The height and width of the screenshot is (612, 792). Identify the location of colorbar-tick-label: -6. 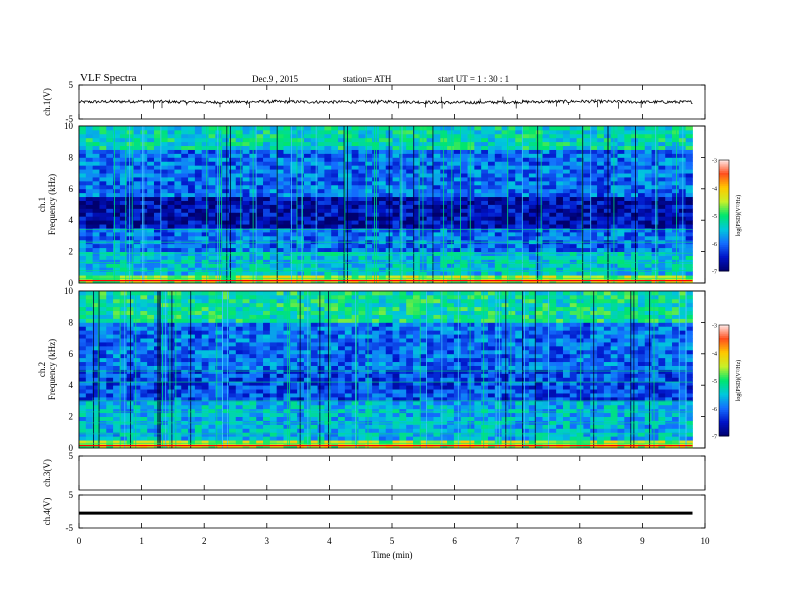
(714, 245).